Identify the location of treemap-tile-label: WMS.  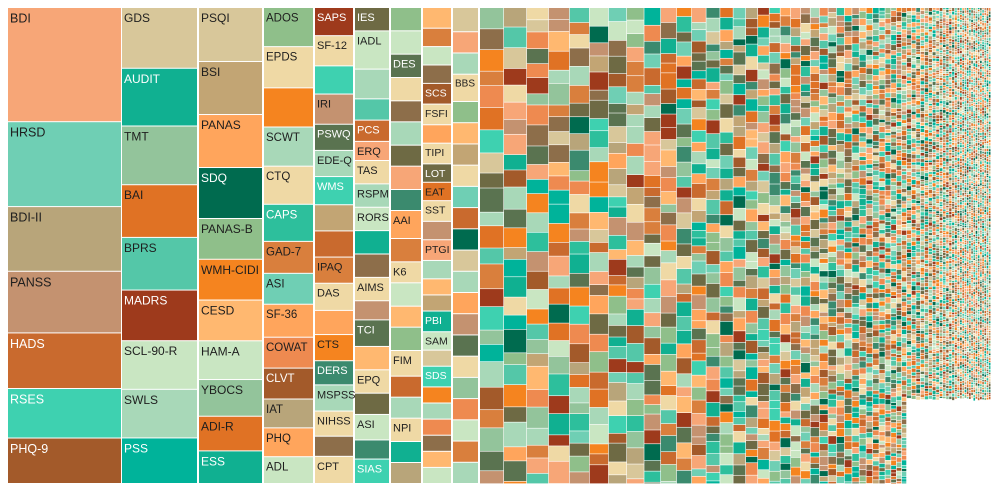
(330, 187).